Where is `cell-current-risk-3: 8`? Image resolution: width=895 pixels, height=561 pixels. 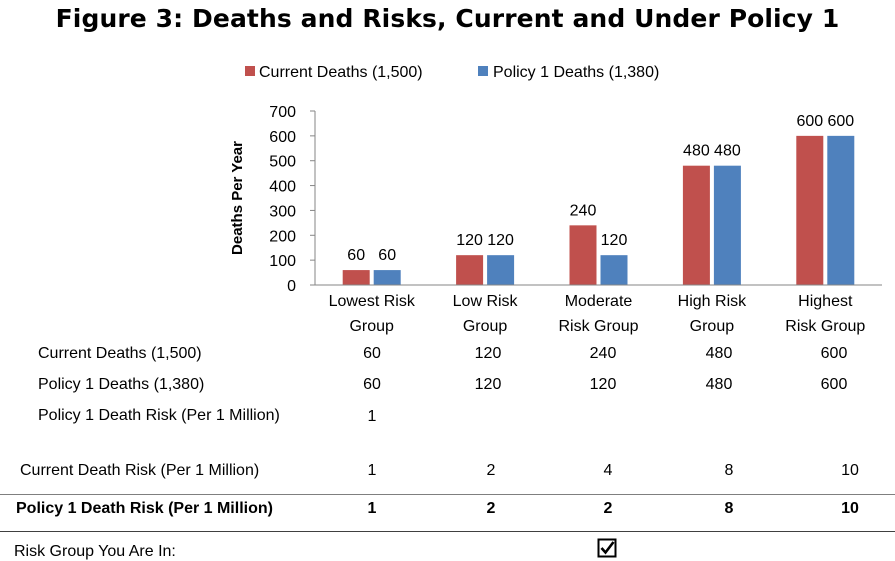
cell-current-risk-3: 8 is located at coordinates (729, 470).